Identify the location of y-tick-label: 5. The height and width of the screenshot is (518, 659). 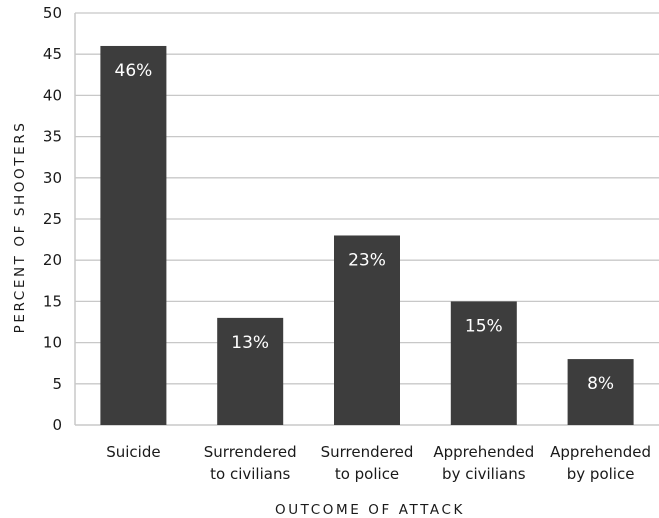
(57, 384).